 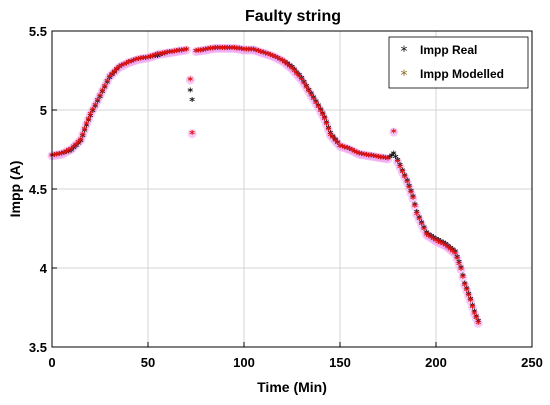 I want to click on legend-box, so click(x=458, y=62).